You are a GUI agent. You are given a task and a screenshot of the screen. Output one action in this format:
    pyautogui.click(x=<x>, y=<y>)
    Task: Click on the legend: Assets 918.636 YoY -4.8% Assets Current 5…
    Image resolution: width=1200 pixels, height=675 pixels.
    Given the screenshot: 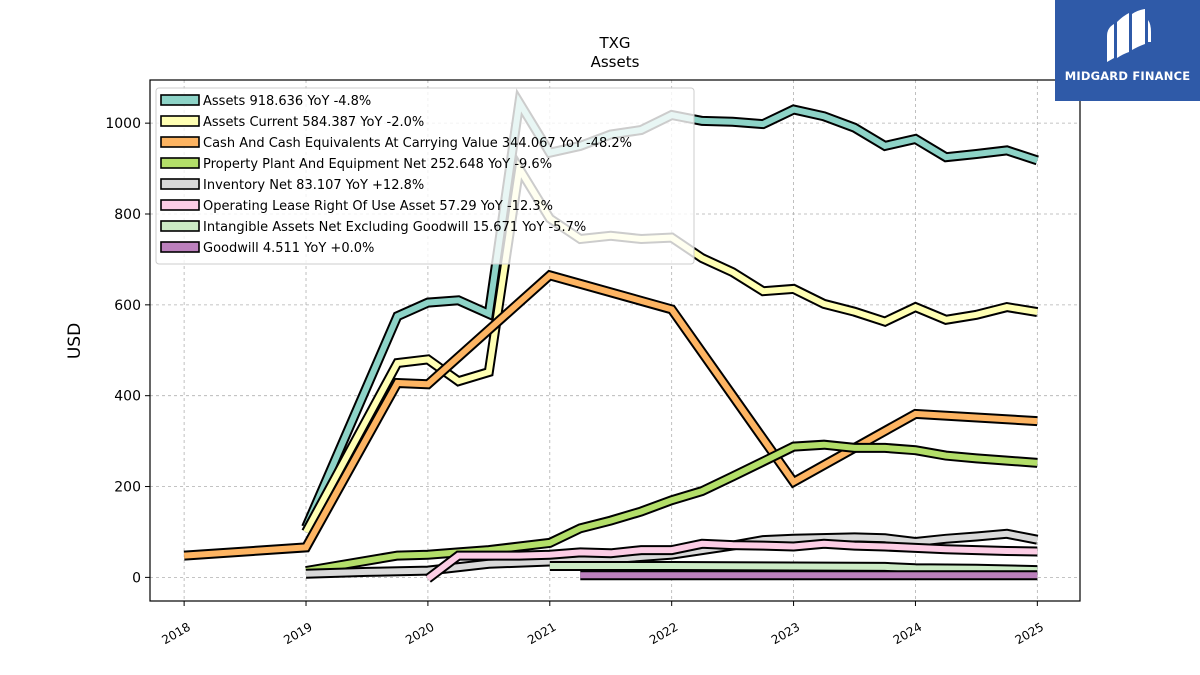 What is the action you would take?
    pyautogui.click(x=425, y=176)
    